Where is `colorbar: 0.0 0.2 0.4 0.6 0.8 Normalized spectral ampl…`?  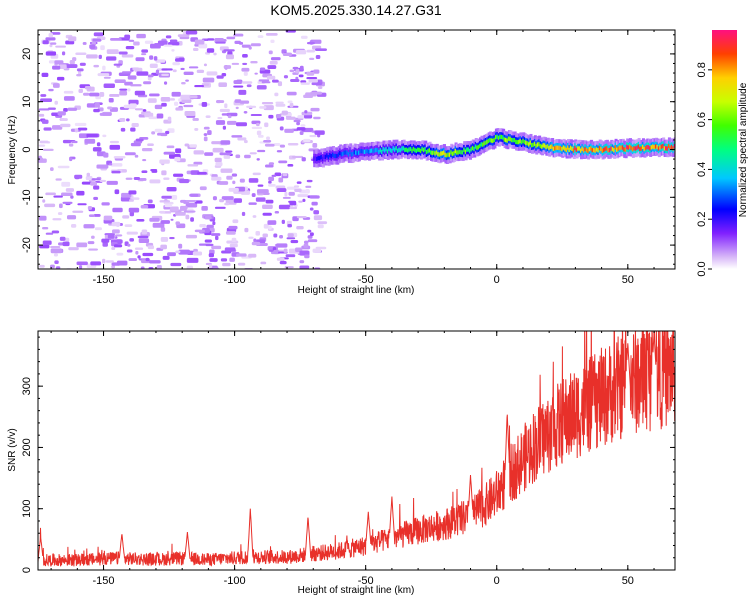 colorbar: 0.0 0.2 0.4 0.6 0.8 Normalized spectral ampl… is located at coordinates (722, 153).